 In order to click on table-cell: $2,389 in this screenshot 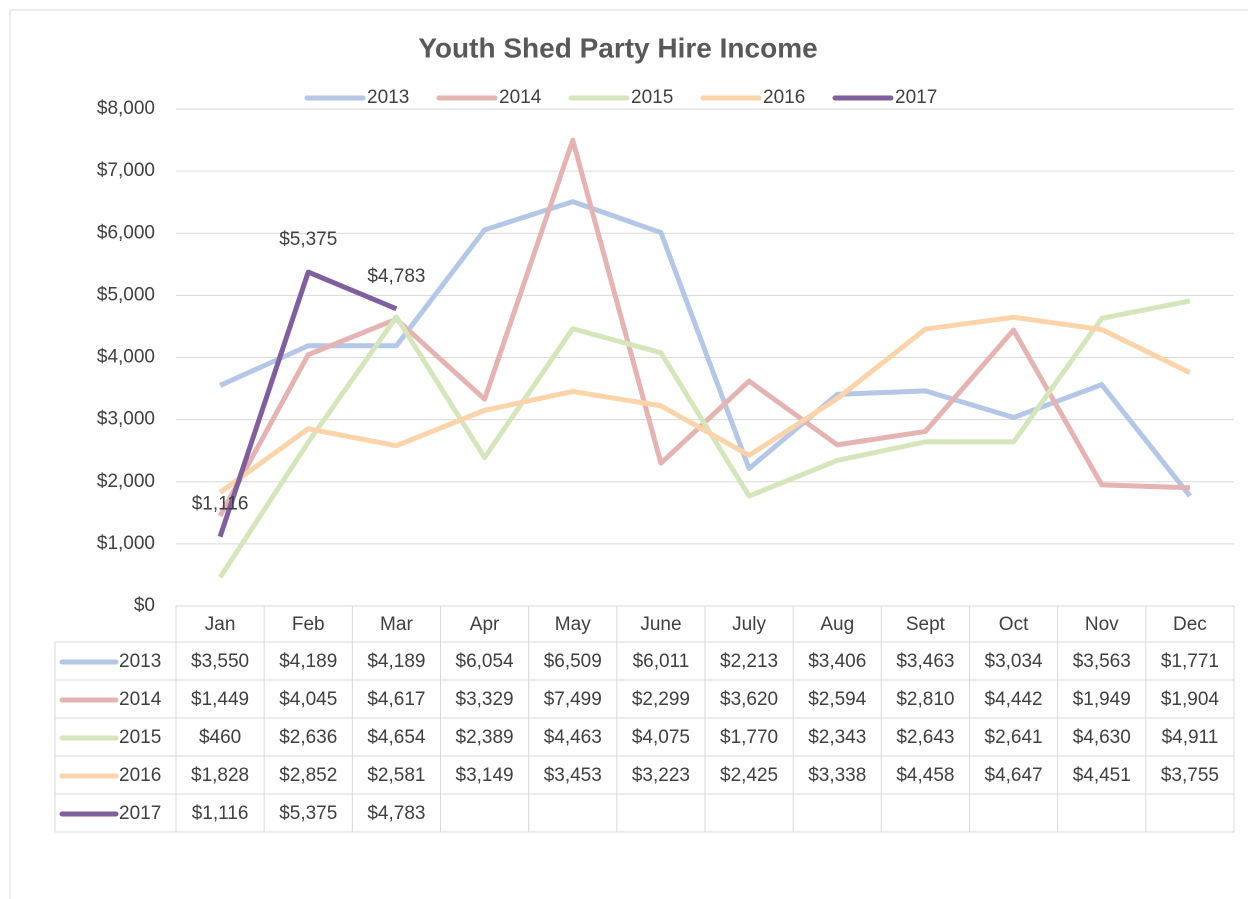, I will do `click(485, 737)`.